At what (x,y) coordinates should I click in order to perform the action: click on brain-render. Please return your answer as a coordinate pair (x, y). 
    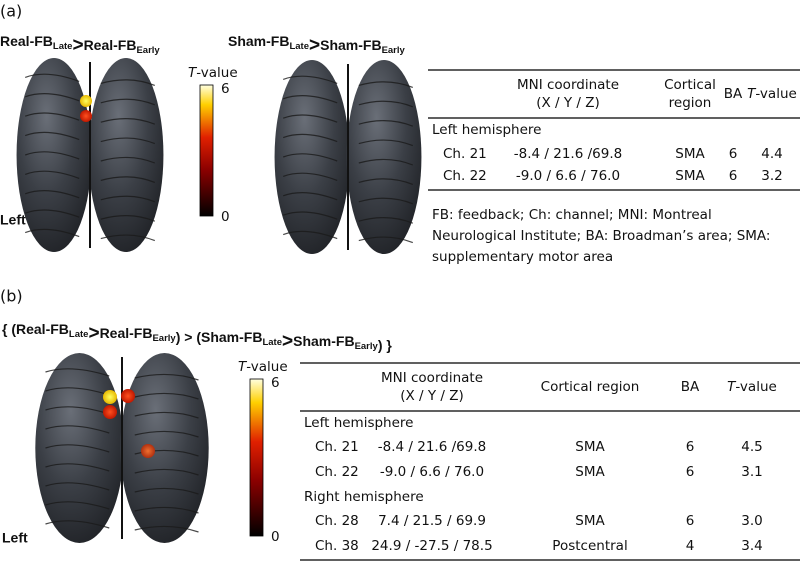
    Looking at the image, I should click on (122, 448).